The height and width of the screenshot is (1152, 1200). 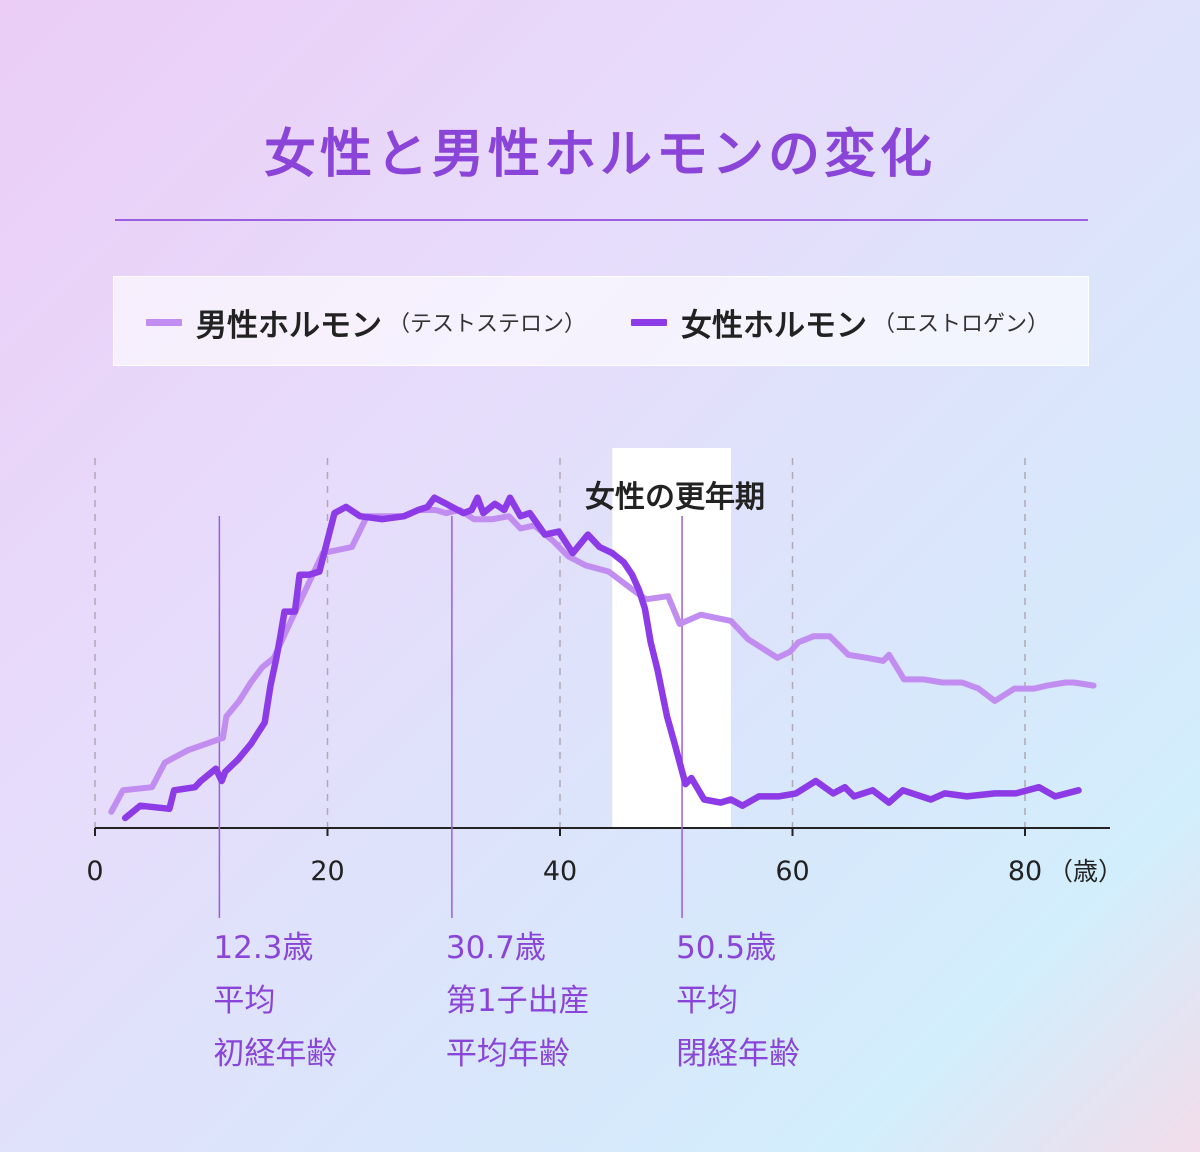 What do you see at coordinates (487, 324) in the screenshot?
I see `legend-sublabel-male: （テストステロン）` at bounding box center [487, 324].